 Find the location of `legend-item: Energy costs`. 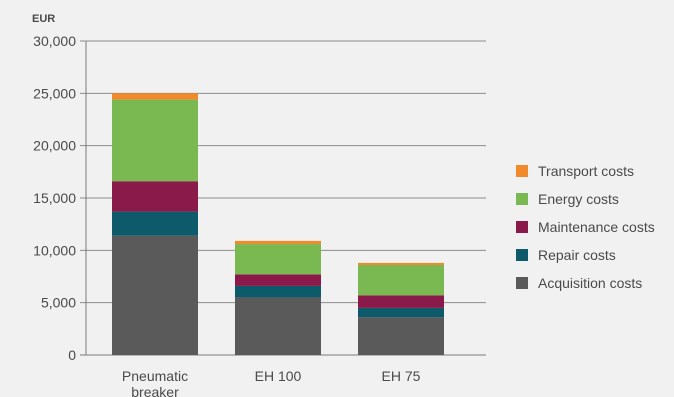

legend-item: Energy costs is located at coordinates (595, 199).